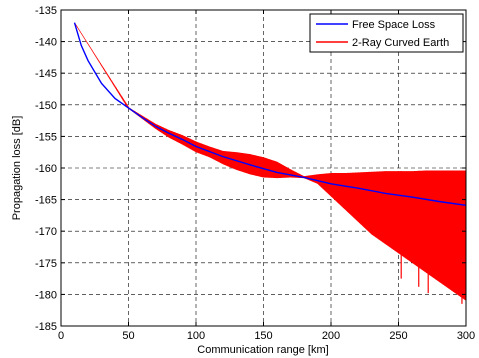 The image size is (479, 358). What do you see at coordinates (46, 11) in the screenshot?
I see `y-tick-label: -135` at bounding box center [46, 11].